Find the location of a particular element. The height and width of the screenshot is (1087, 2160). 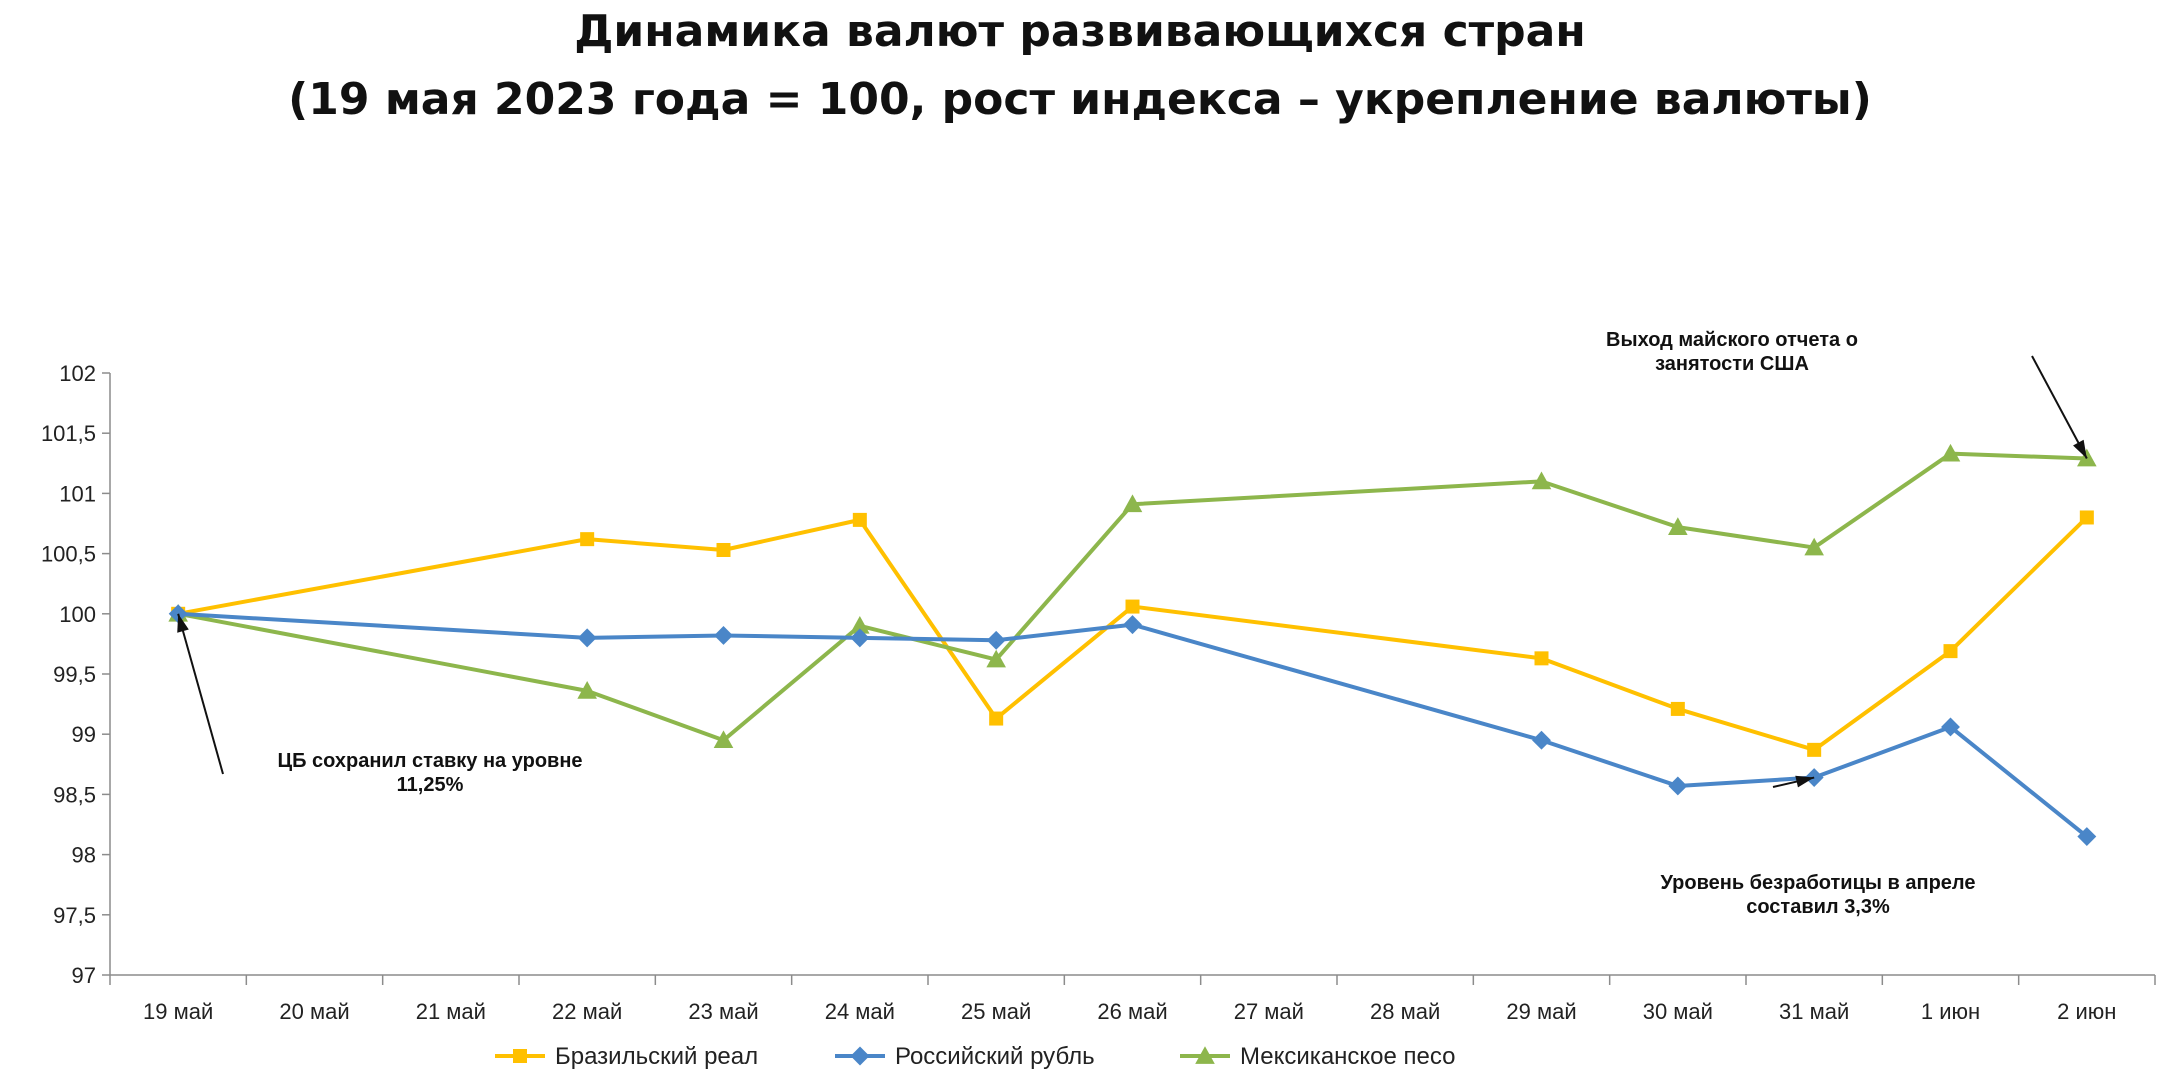

y-tick-label: 99,5 is located at coordinates (74, 674).